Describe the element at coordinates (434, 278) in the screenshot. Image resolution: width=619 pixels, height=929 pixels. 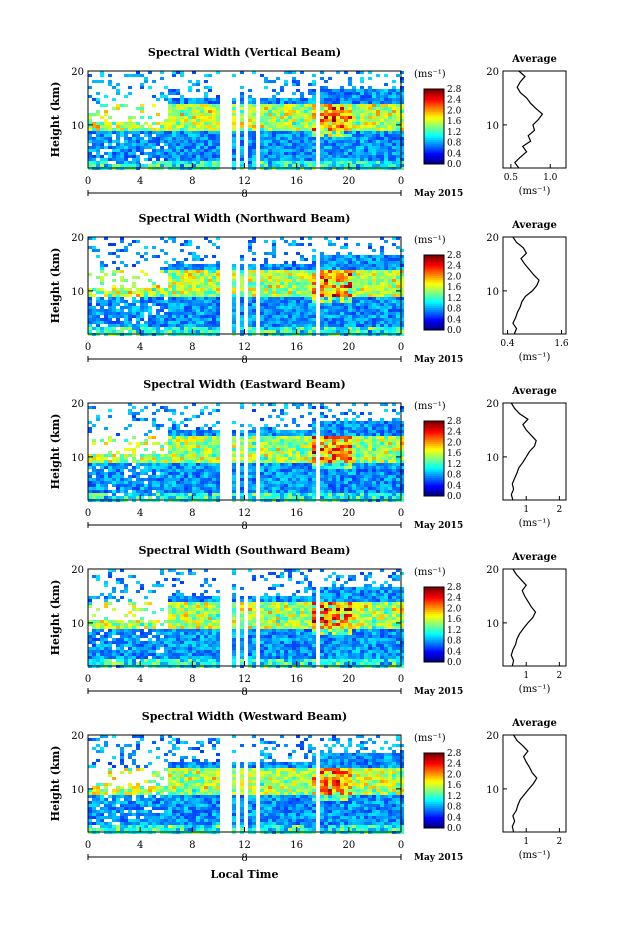
I see `colorbar-swatch` at that location.